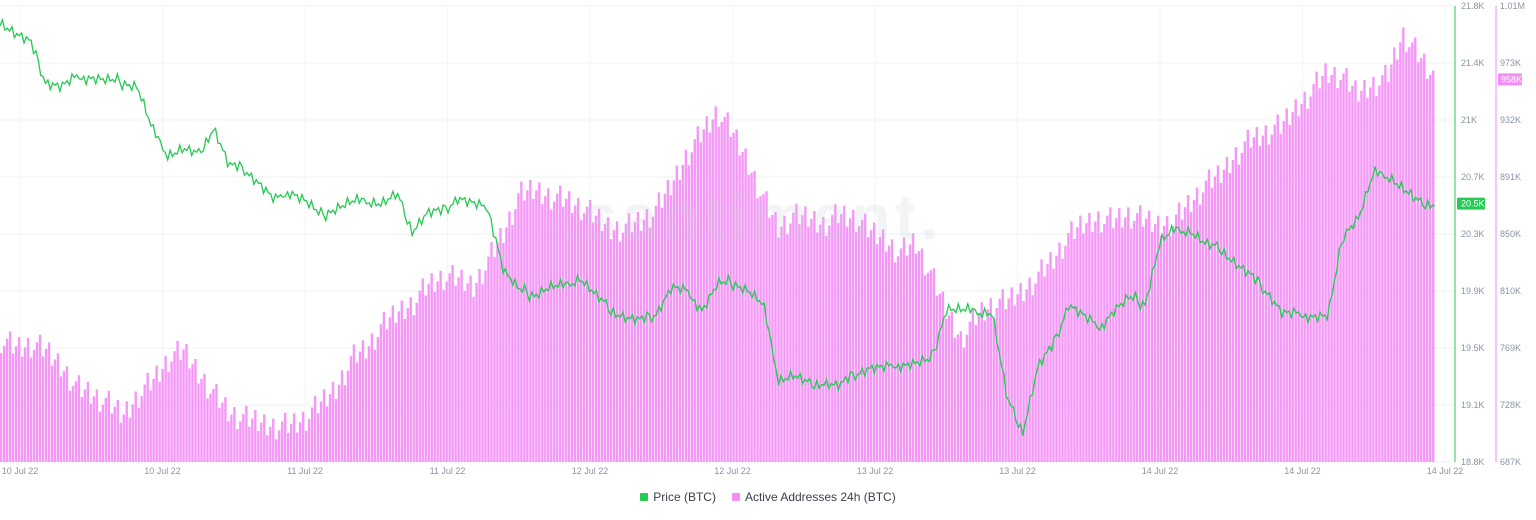 Image resolution: width=1536 pixels, height=520 pixels. I want to click on x-tick-label: 14 Jul 22, so click(1302, 471).